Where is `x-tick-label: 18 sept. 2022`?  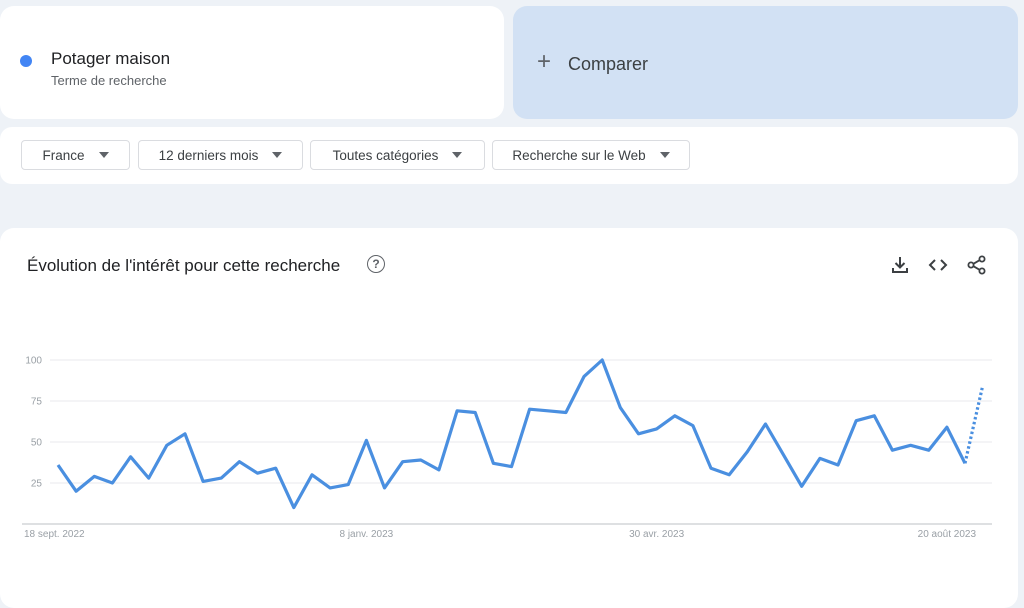
x-tick-label: 18 sept. 2022 is located at coordinates (54, 534).